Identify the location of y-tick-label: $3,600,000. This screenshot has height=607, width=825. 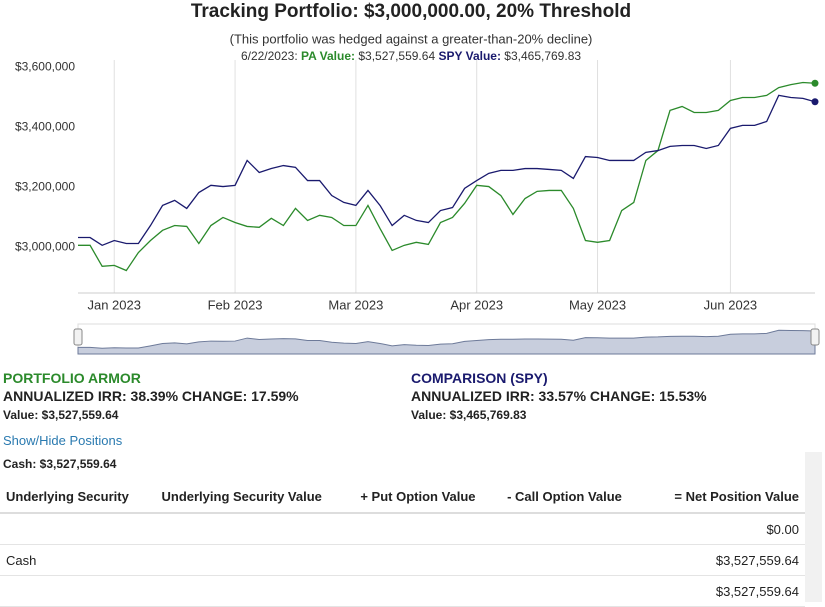
(45, 67).